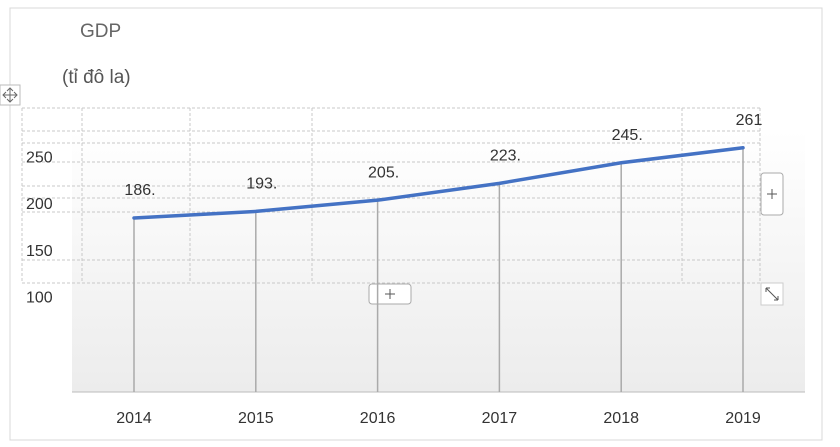  Describe the element at coordinates (500, 418) in the screenshot. I see `x-tick-label: 2017` at that location.